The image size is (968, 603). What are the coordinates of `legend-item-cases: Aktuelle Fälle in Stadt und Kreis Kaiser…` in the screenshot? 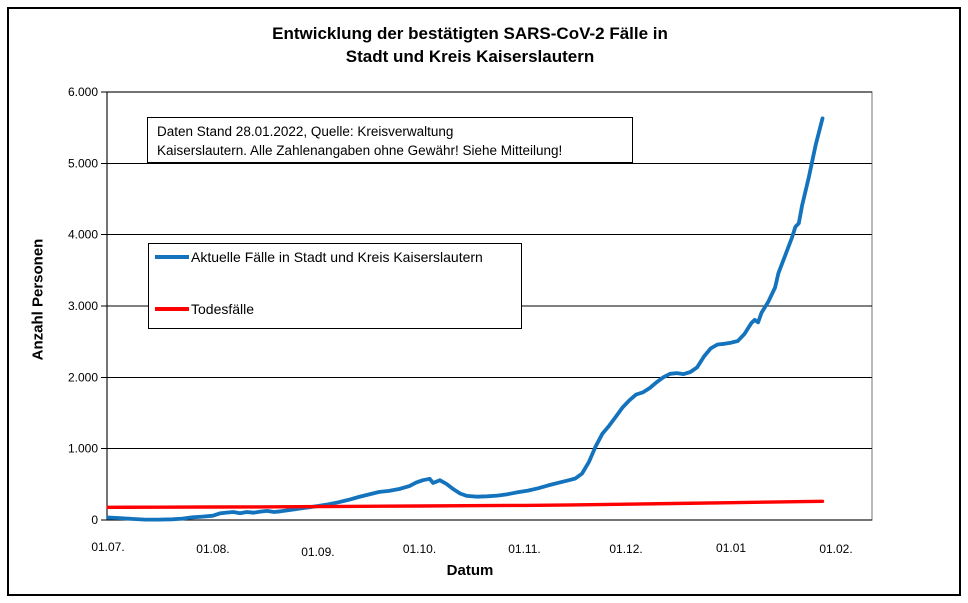 It's located at (319, 257).